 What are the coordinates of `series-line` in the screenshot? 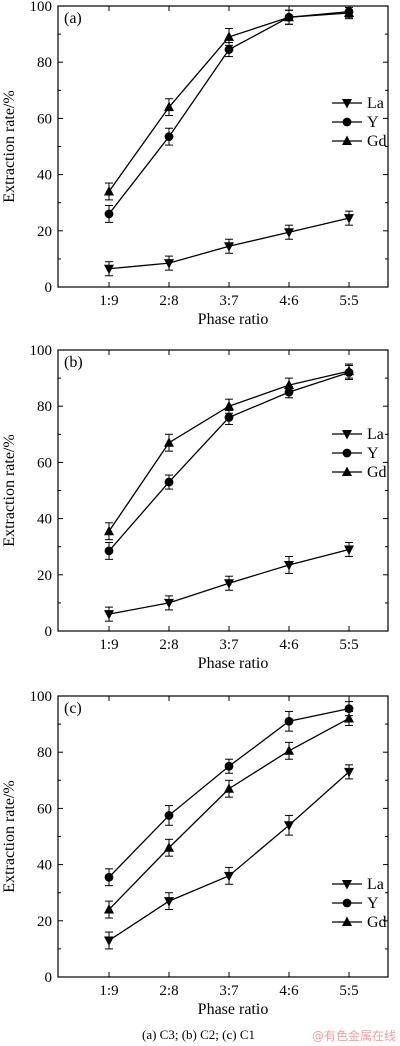 It's located at (229, 451).